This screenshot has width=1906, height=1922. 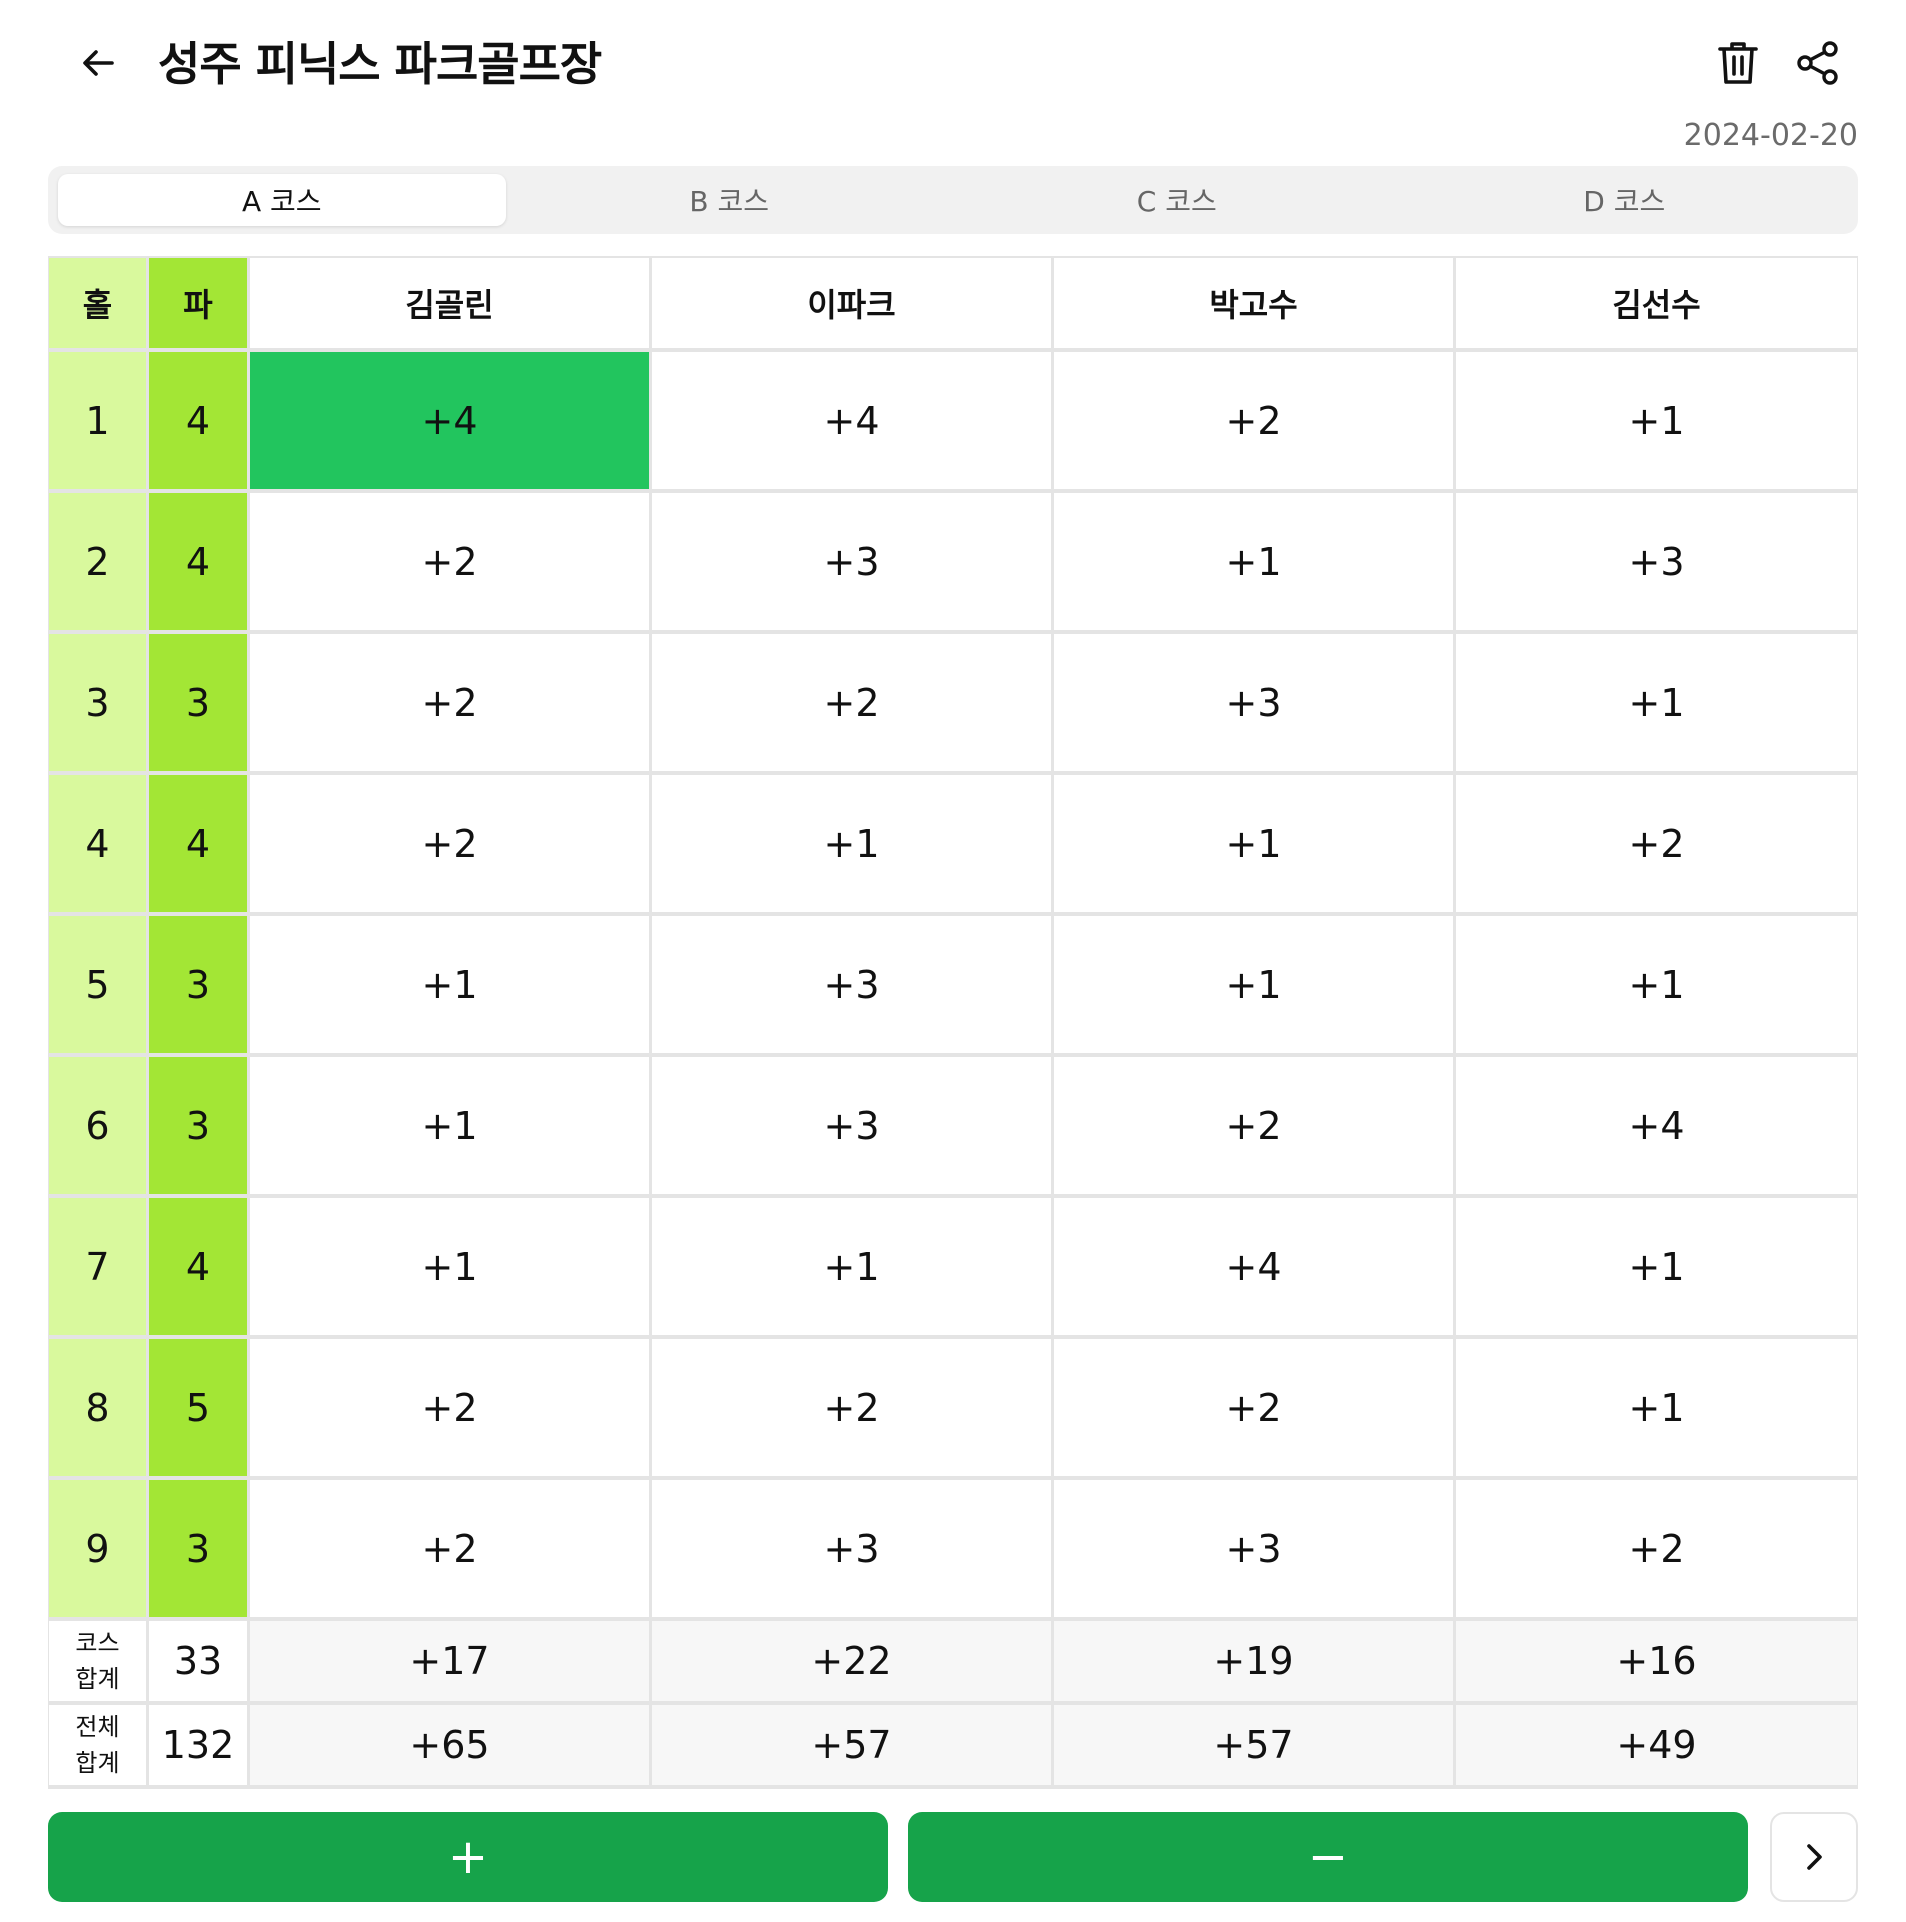 I want to click on hole-number: 4, so click(x=98, y=845).